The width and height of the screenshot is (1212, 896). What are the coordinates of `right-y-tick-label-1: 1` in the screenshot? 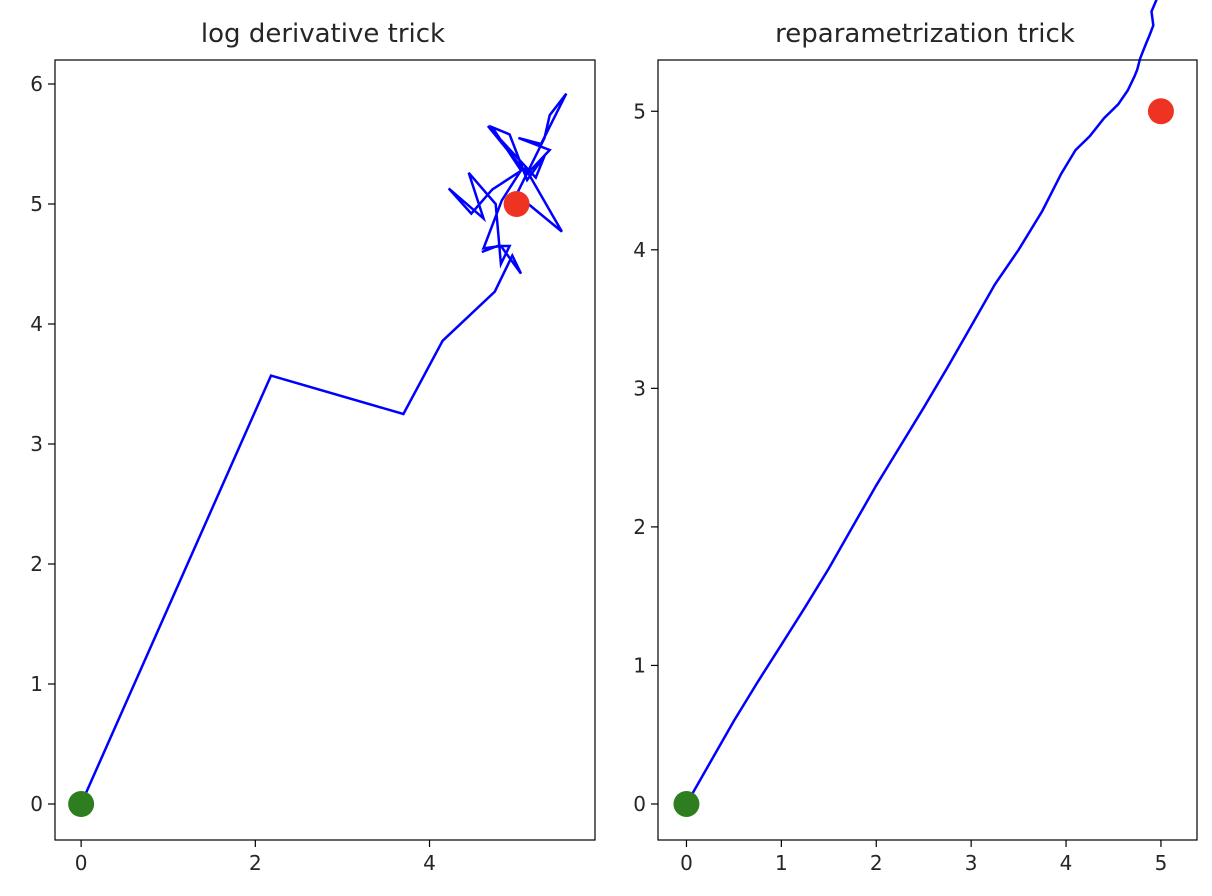 It's located at (639, 665).